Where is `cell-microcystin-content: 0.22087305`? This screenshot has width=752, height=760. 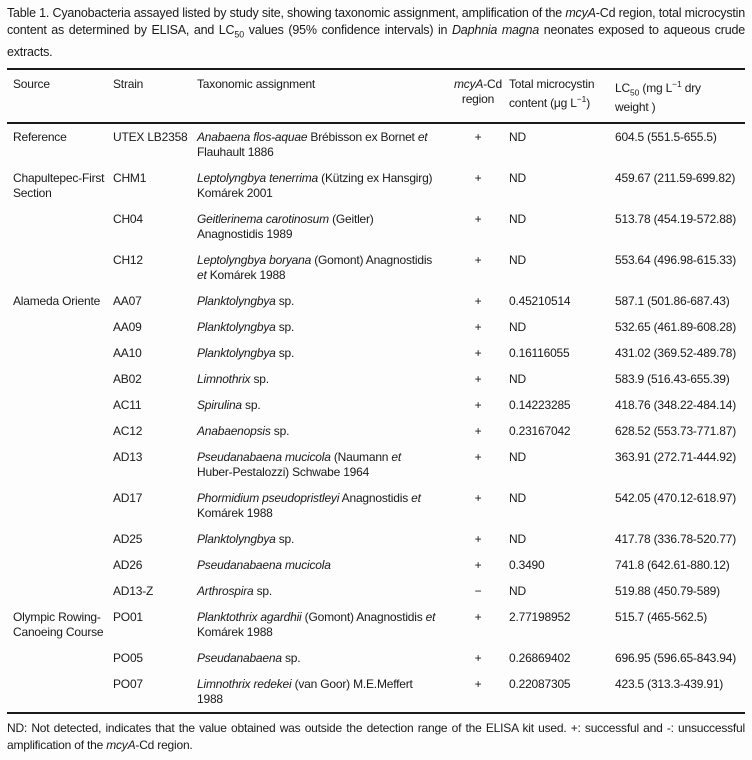
cell-microcystin-content: 0.22087305 is located at coordinates (540, 683).